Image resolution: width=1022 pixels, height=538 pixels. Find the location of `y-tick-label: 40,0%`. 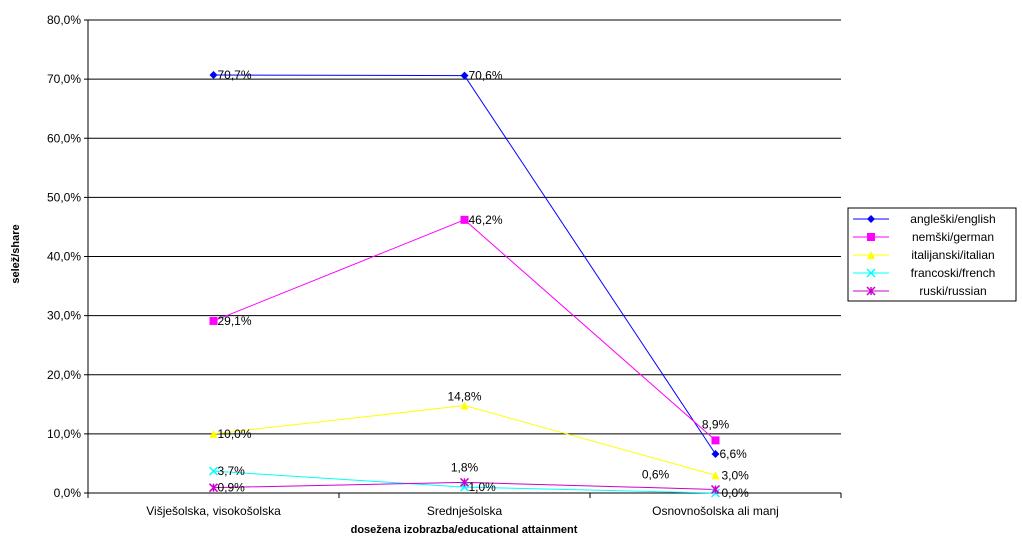

y-tick-label: 40,0% is located at coordinates (64, 257).